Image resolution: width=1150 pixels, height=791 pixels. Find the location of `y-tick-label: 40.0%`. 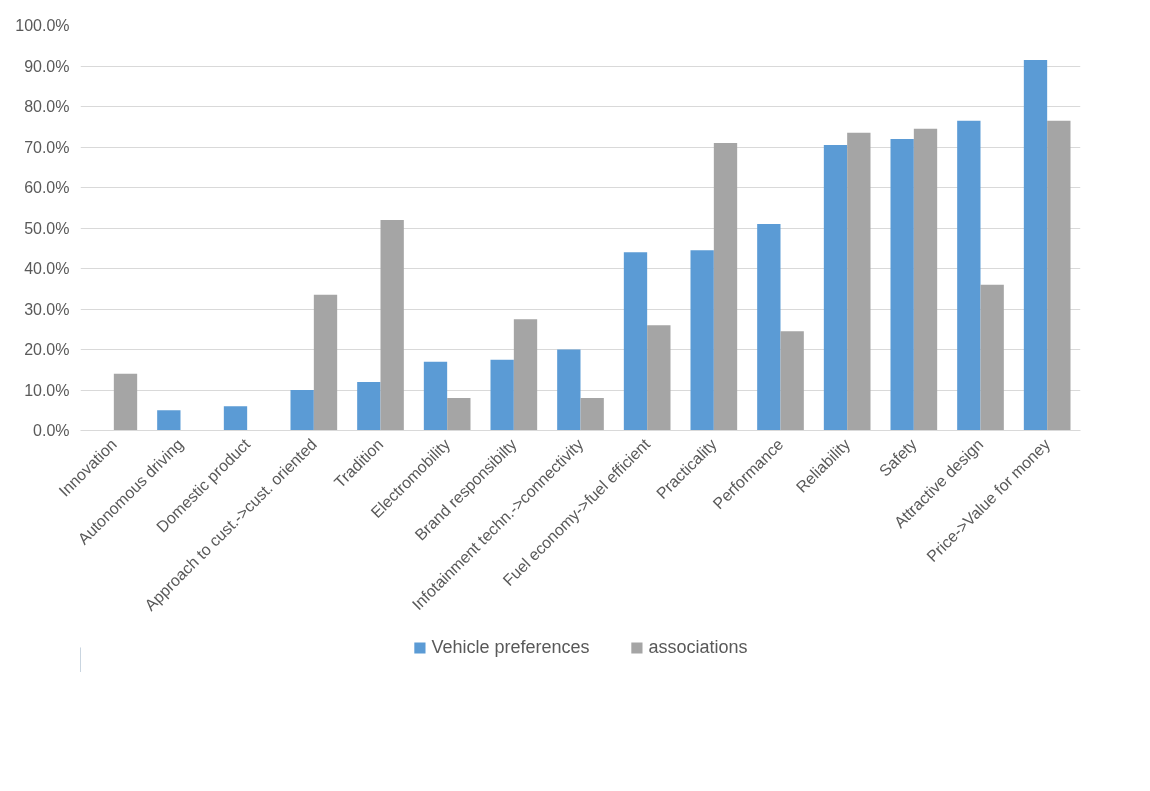

y-tick-label: 40.0% is located at coordinates (47, 268).